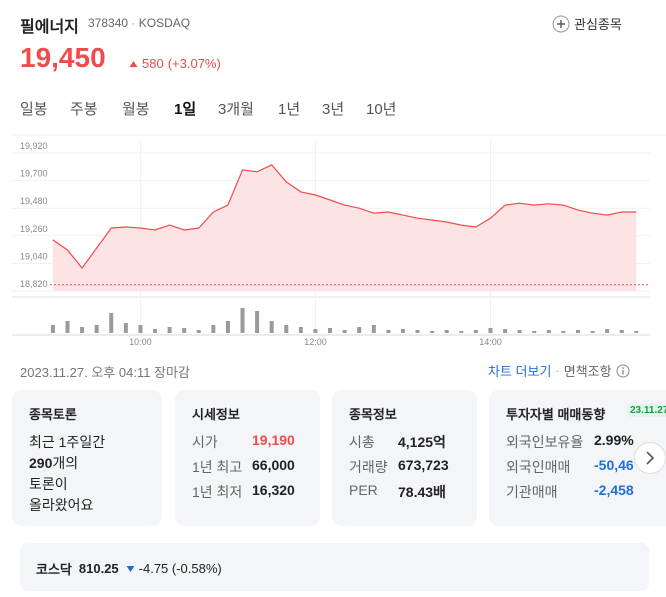  What do you see at coordinates (139, 23) in the screenshot?
I see `stock-code-line: 378340 · KOSDAQ` at bounding box center [139, 23].